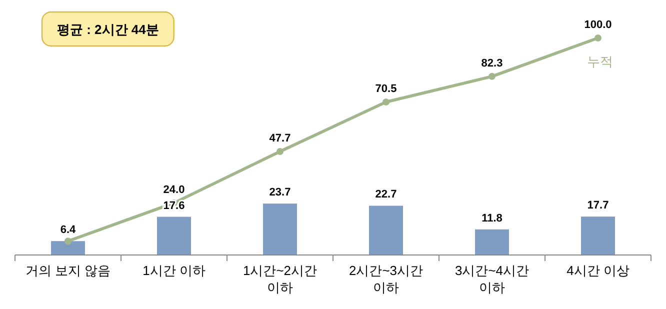  What do you see at coordinates (174, 206) in the screenshot?
I see `data-label: 17.6` at bounding box center [174, 206].